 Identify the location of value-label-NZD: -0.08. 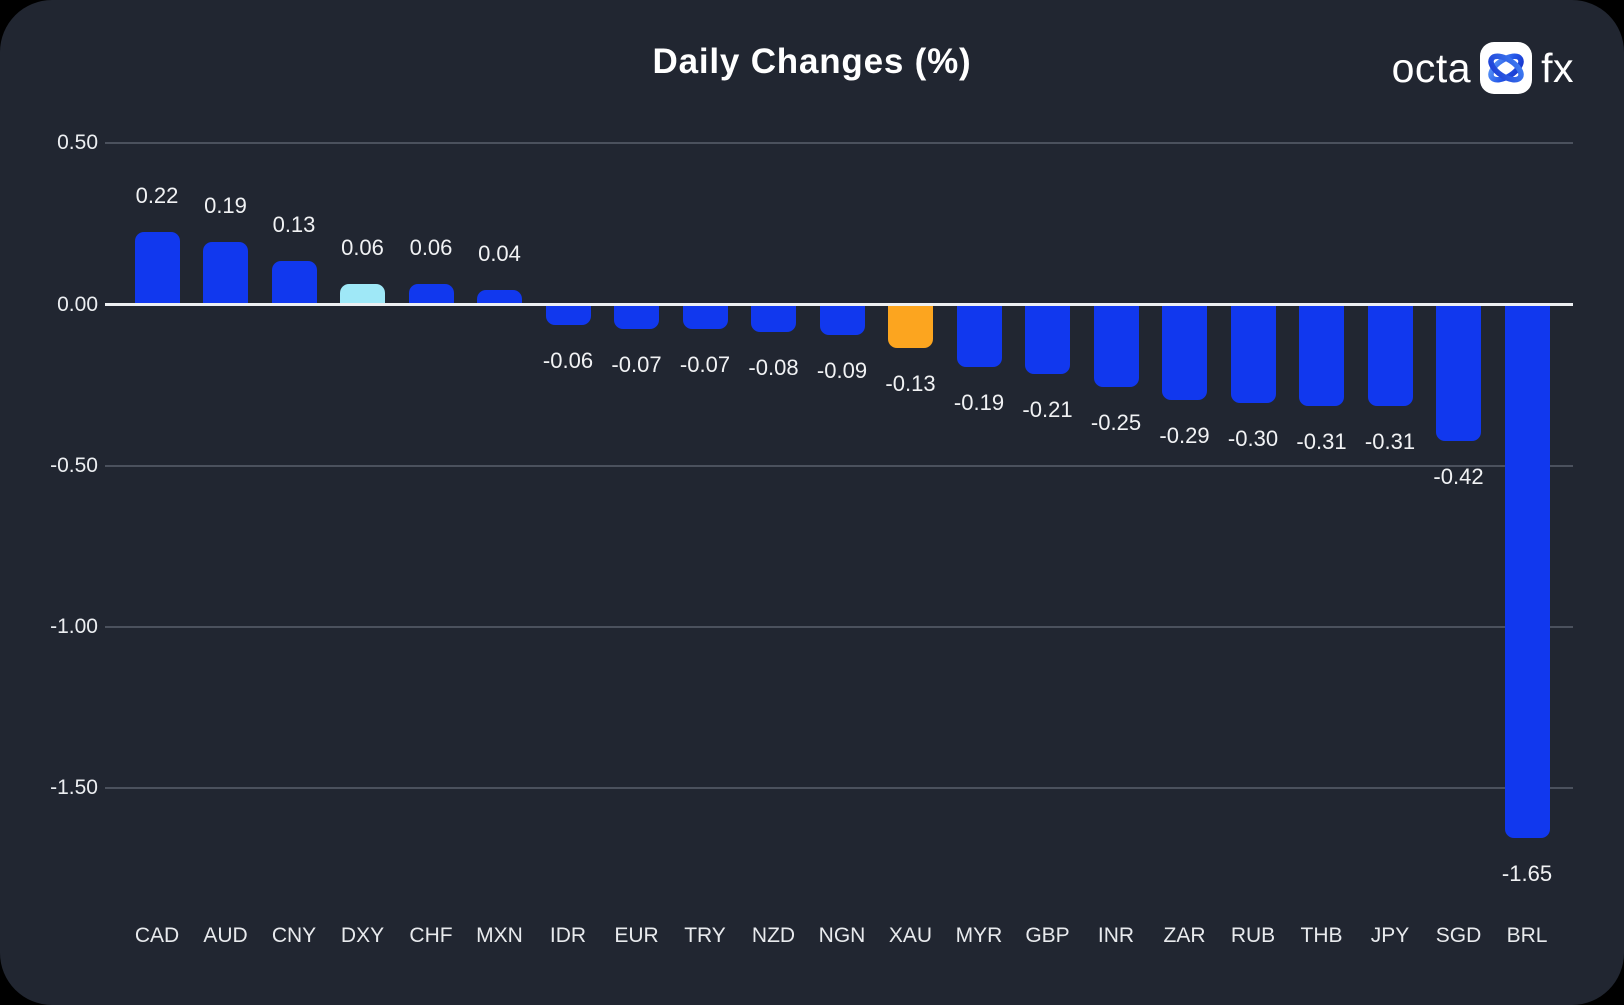
(773, 367).